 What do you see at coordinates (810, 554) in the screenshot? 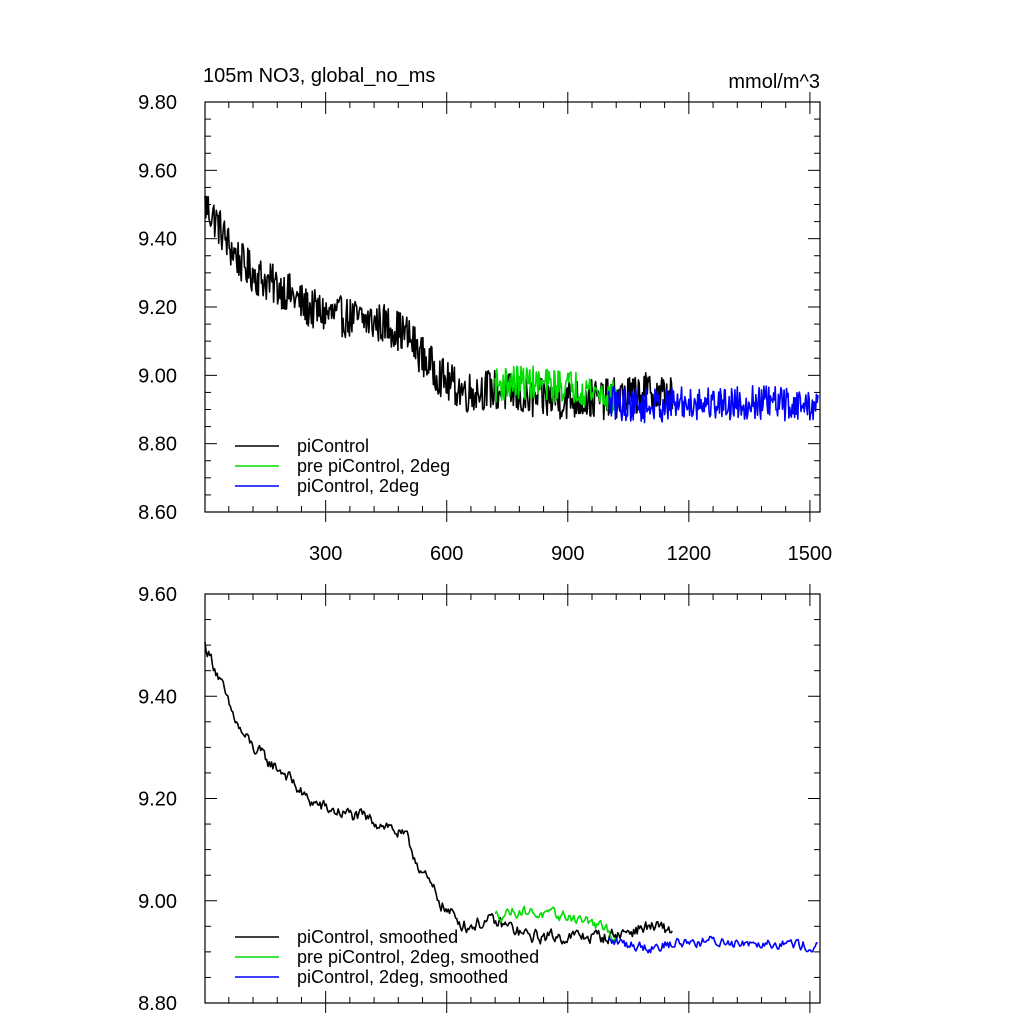
I see `x-tick-label: 1500` at bounding box center [810, 554].